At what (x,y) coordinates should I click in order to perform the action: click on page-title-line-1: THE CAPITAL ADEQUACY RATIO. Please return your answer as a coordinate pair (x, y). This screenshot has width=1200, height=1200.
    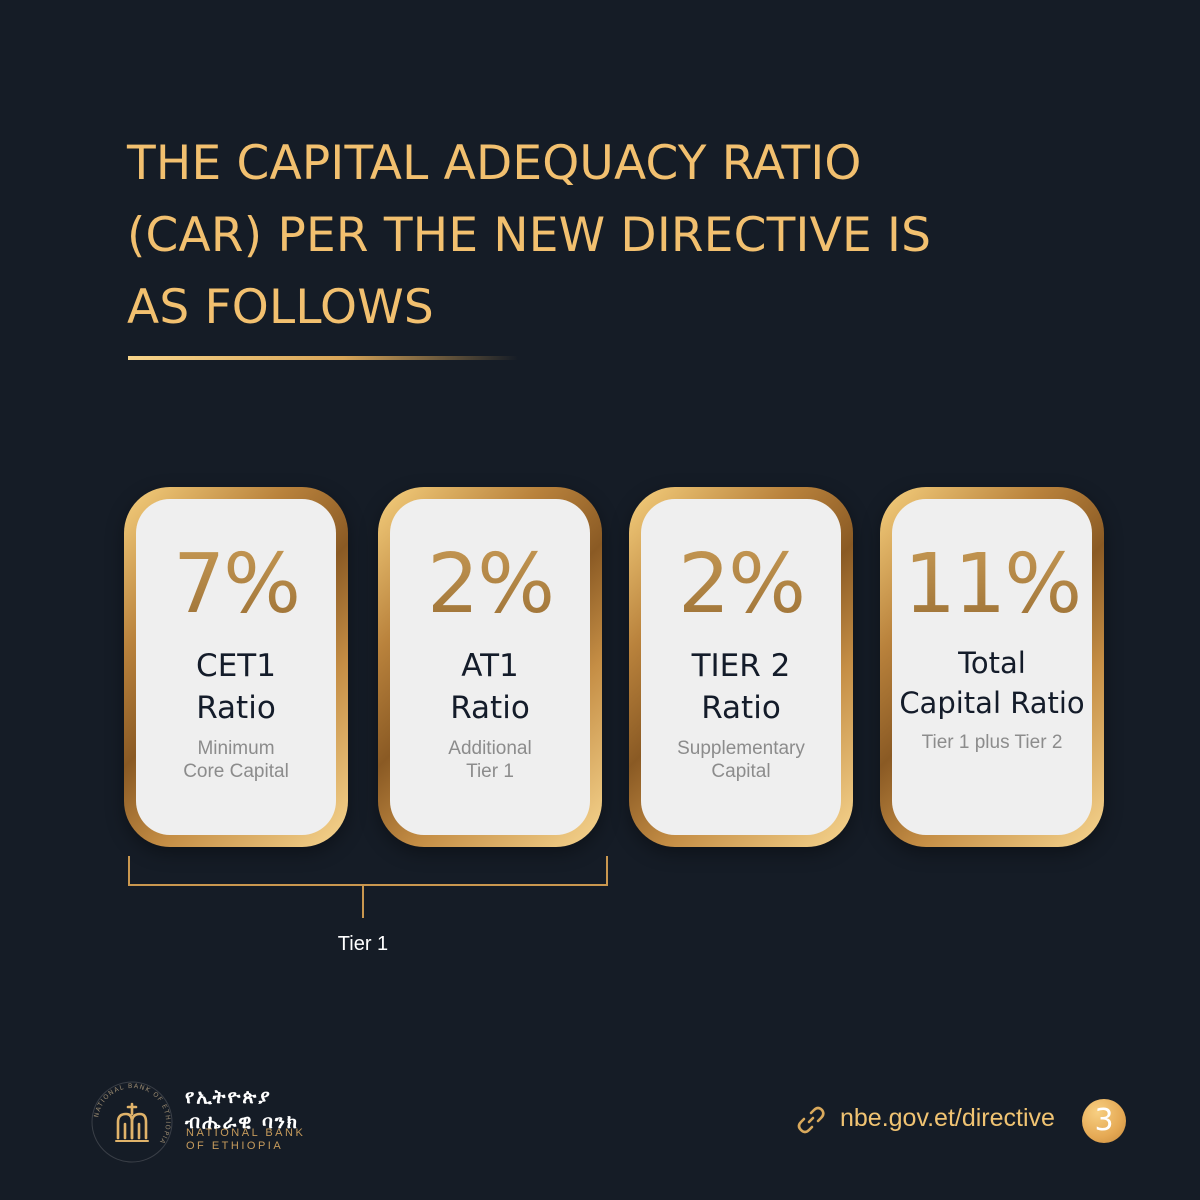
    Looking at the image, I should click on (494, 163).